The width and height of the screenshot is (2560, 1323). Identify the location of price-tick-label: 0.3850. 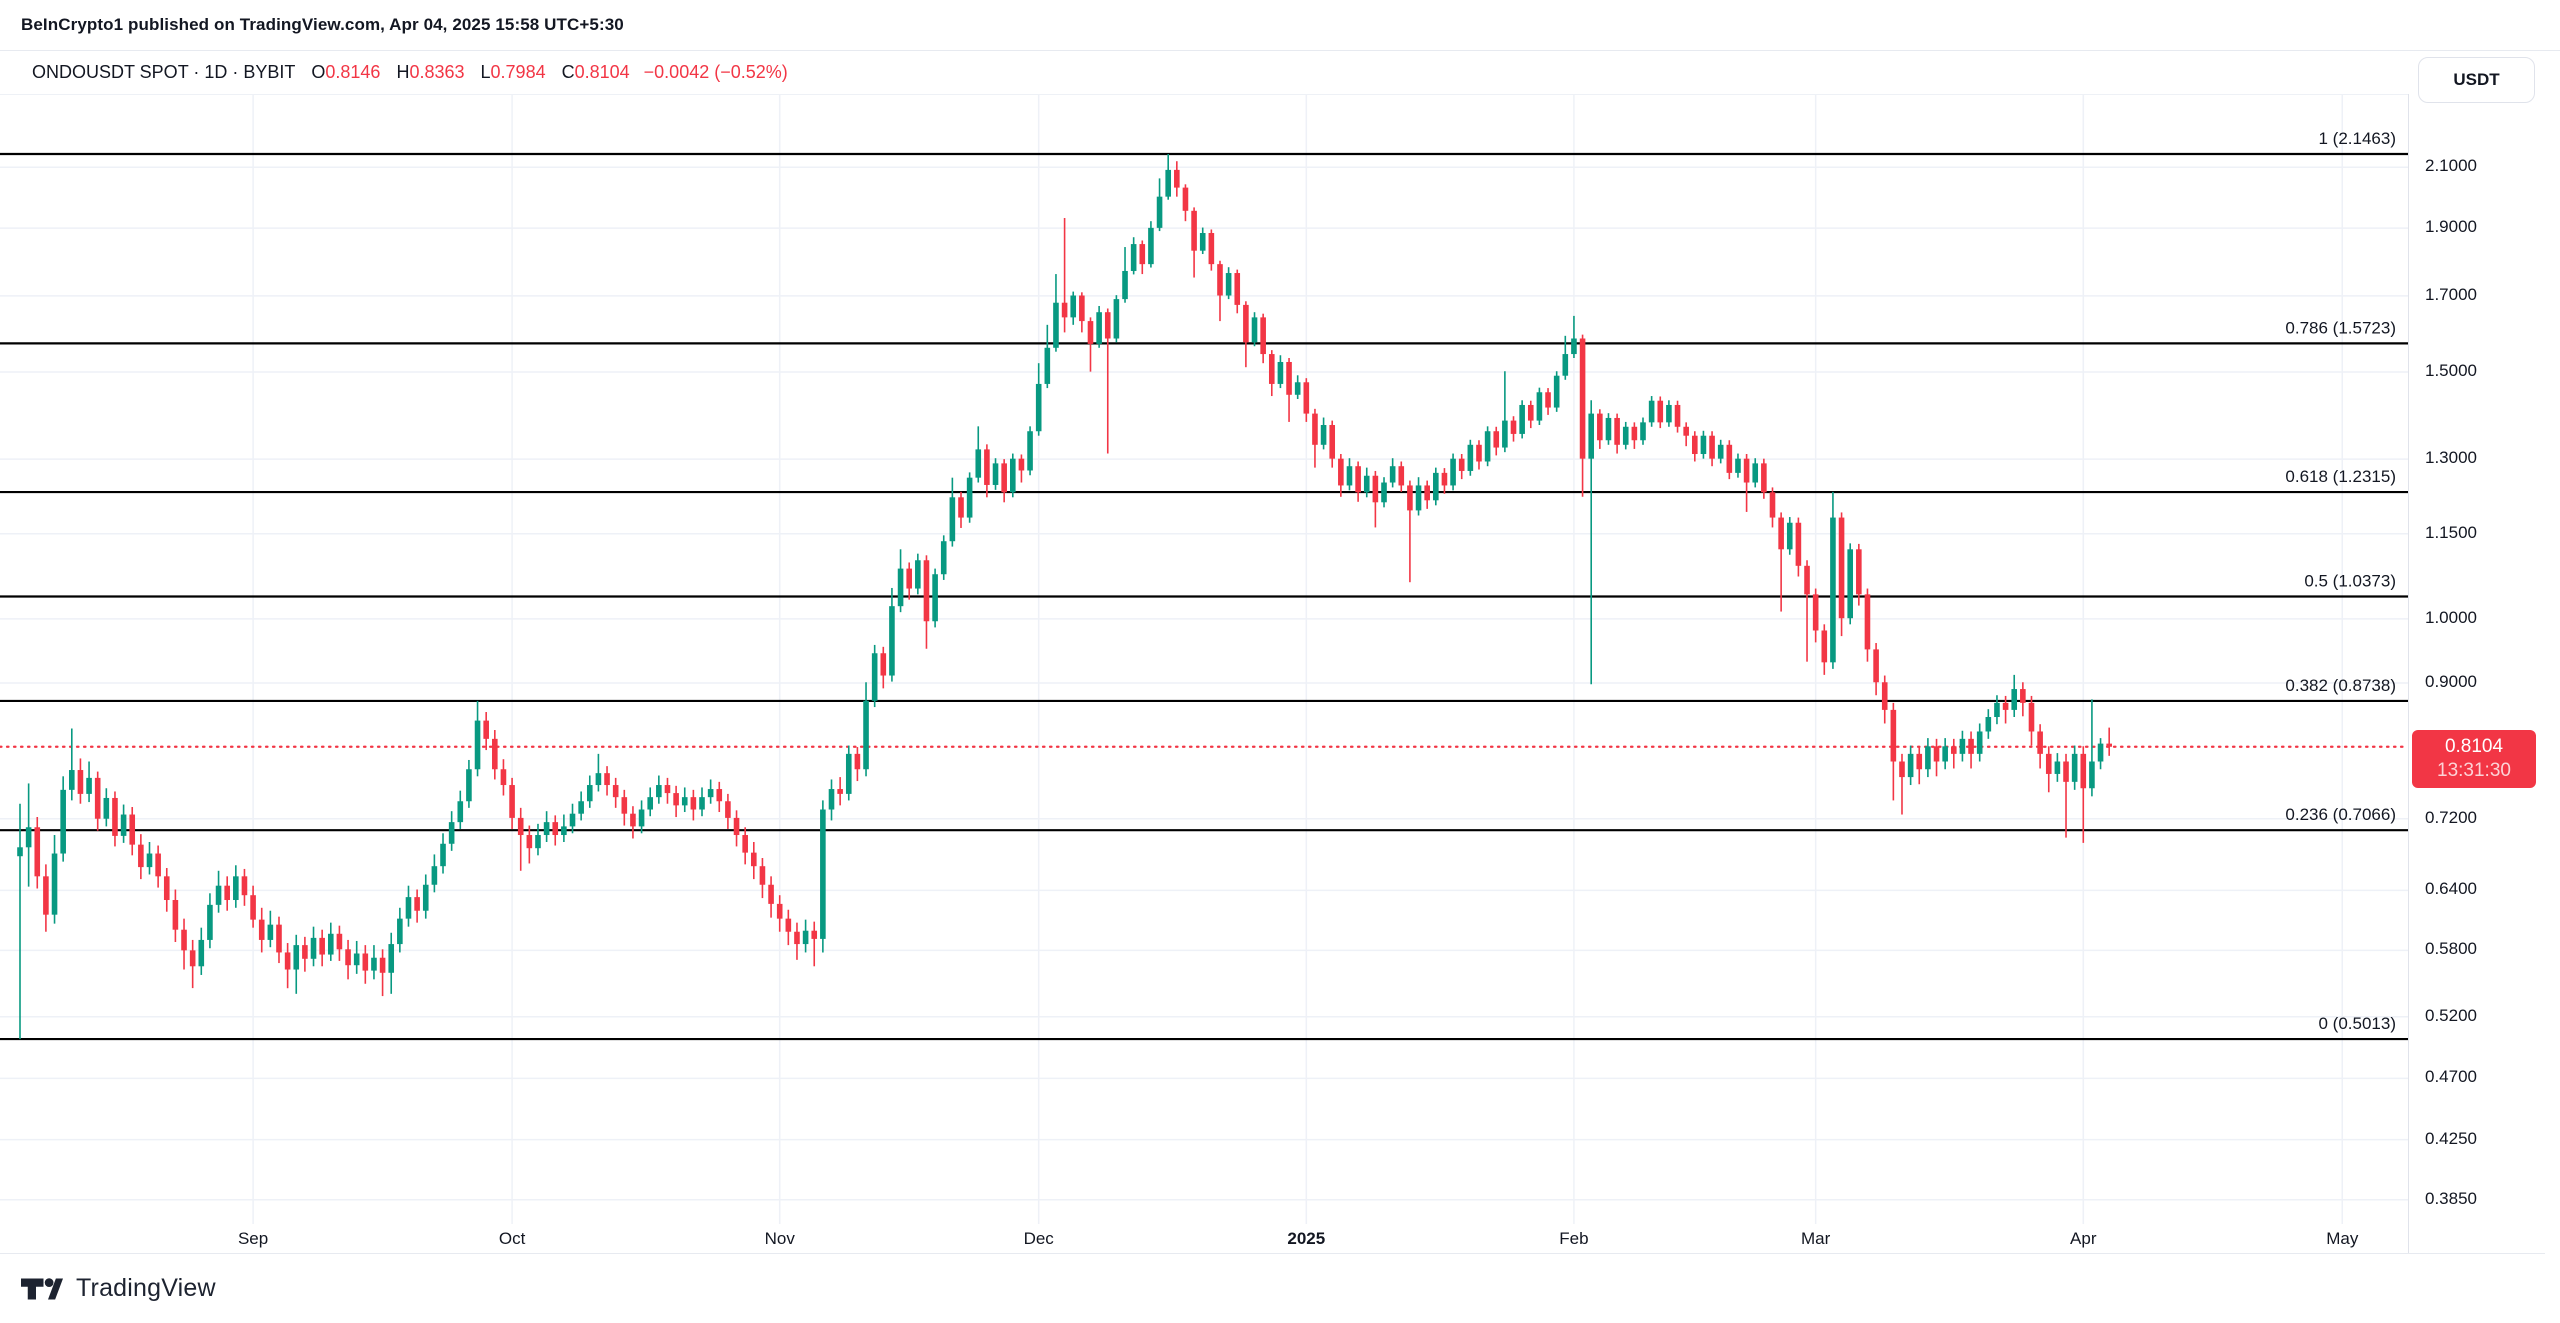
(2451, 1198).